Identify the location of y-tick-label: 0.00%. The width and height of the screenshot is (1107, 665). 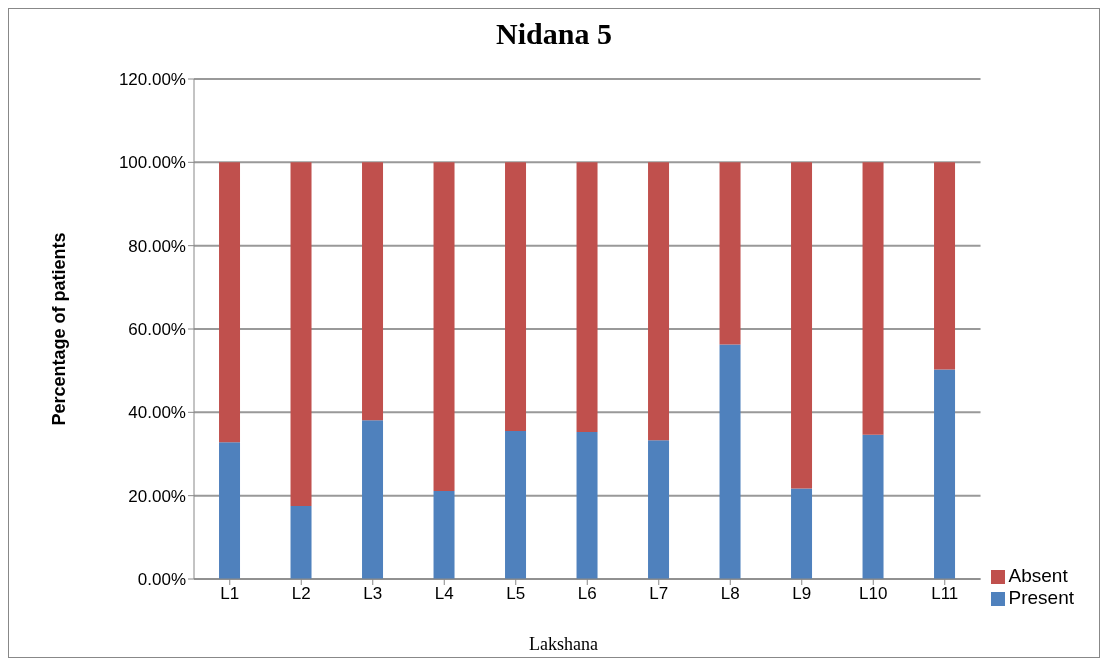
(161, 580).